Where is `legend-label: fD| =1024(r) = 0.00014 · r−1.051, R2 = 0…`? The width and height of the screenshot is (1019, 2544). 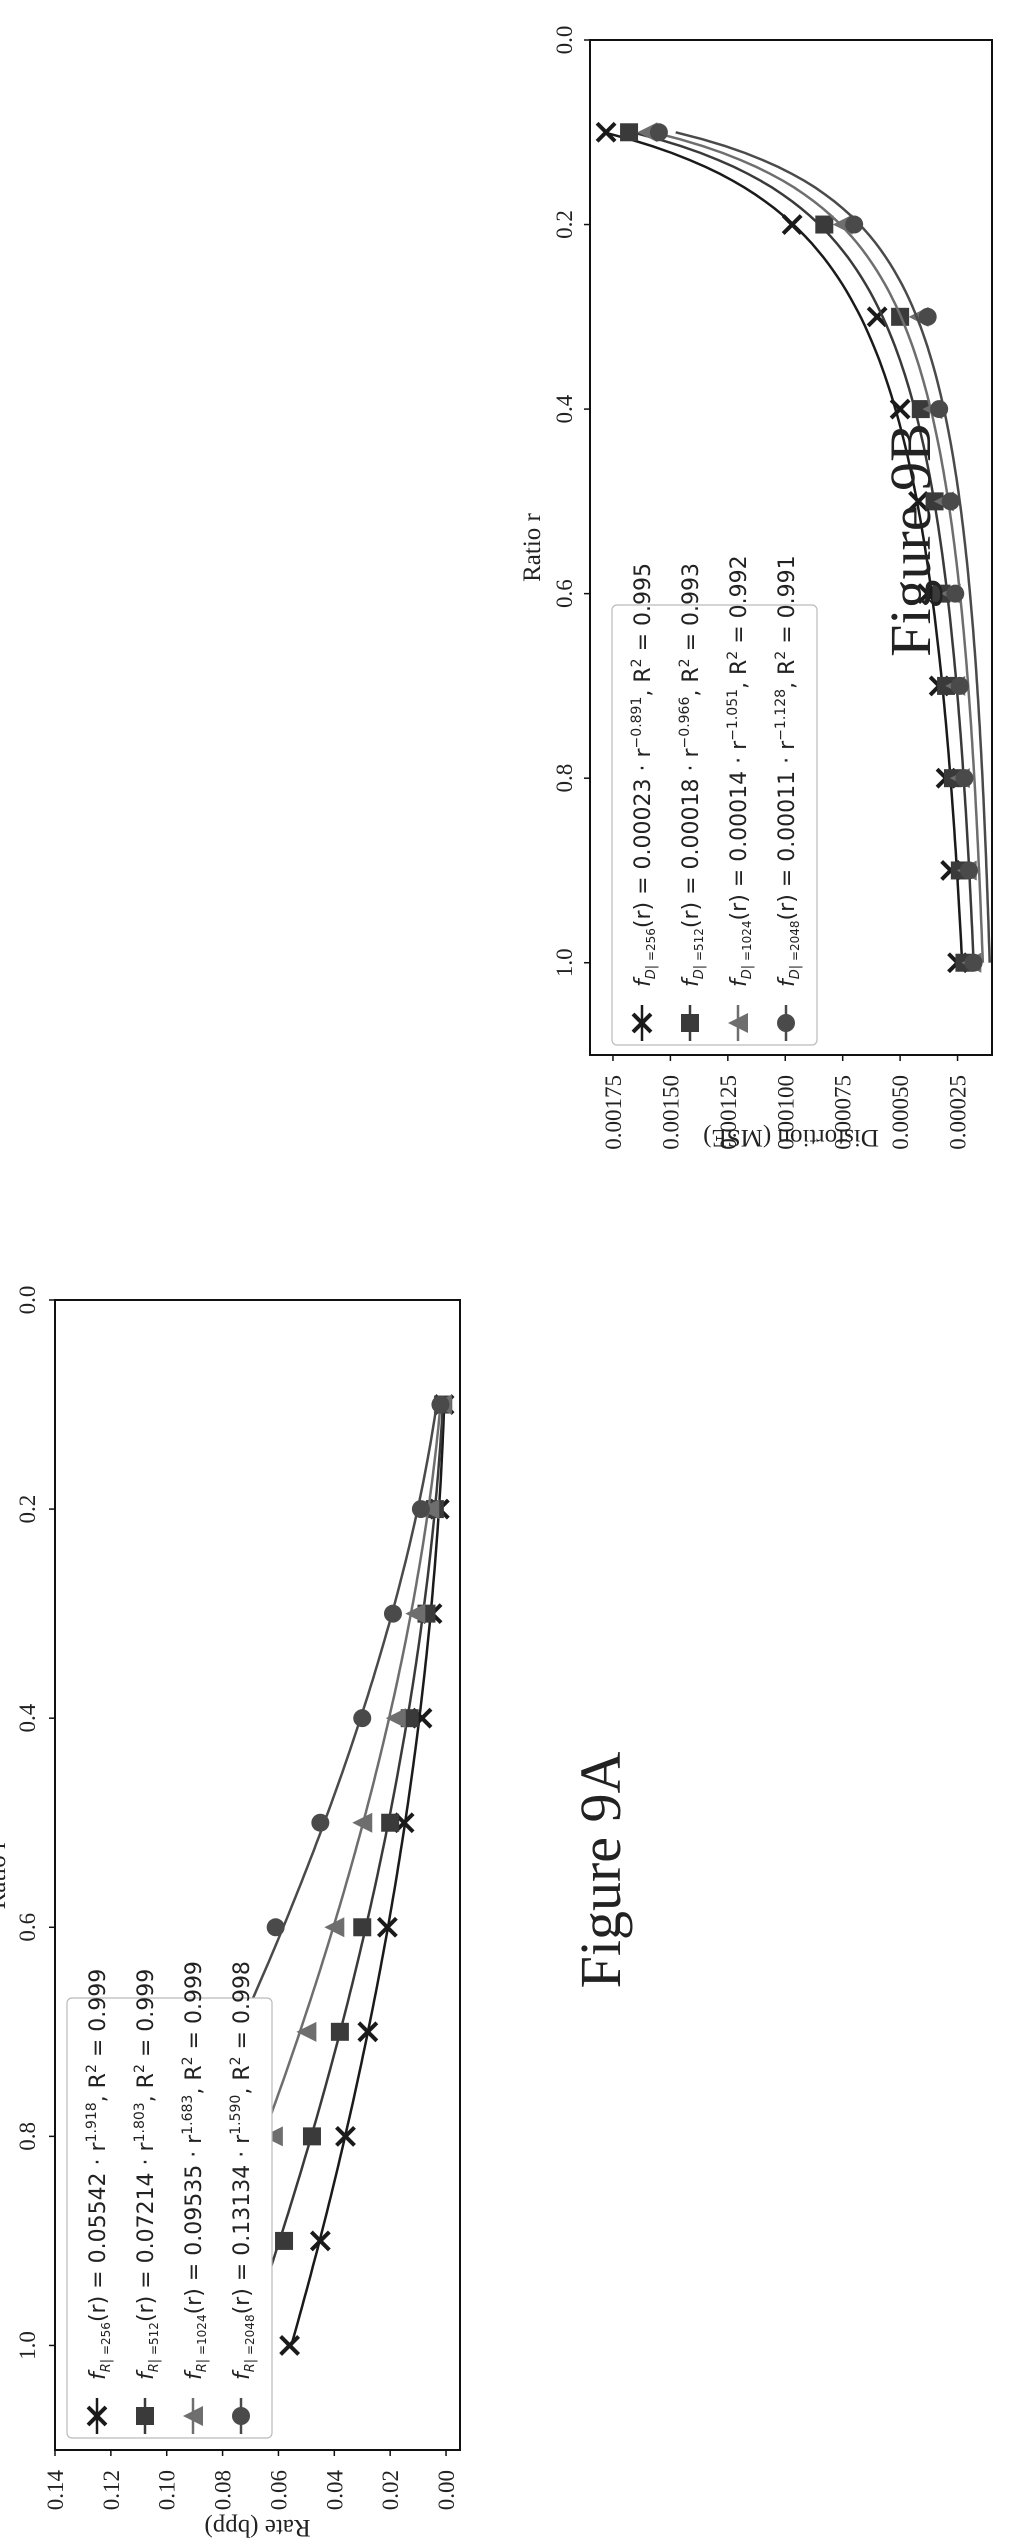
legend-label: fD| =1024(r) = 0.00014 · r−1.051, R2 = 0… is located at coordinates (740, 771).